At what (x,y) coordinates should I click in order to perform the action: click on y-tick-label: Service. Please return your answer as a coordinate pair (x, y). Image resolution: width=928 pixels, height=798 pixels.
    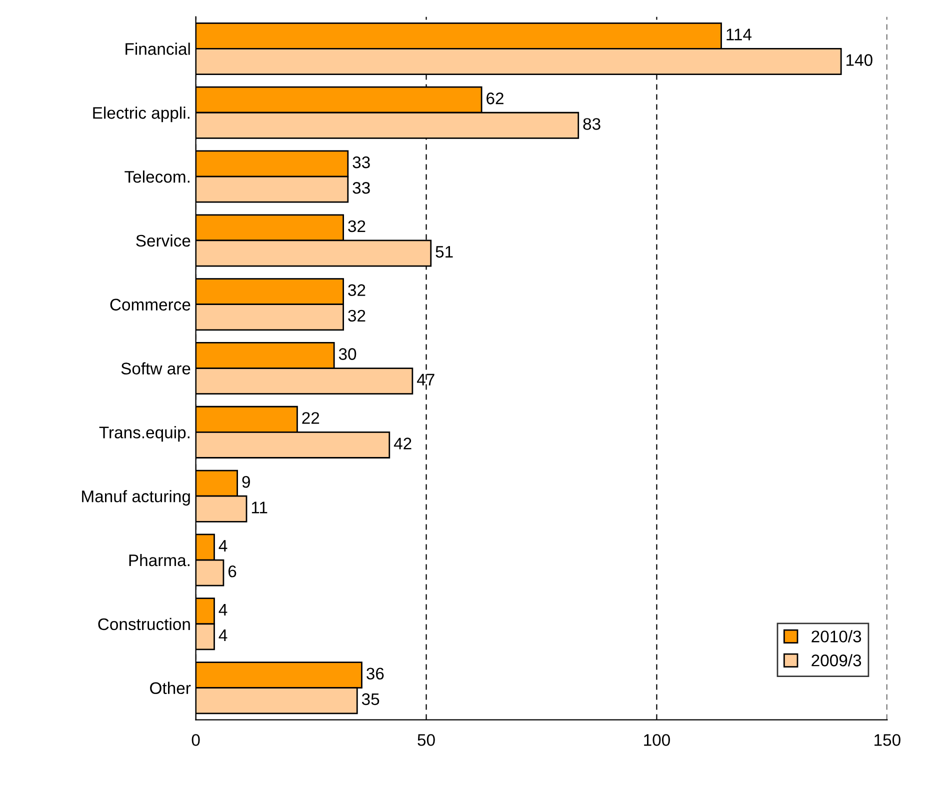
    Looking at the image, I should click on (163, 240).